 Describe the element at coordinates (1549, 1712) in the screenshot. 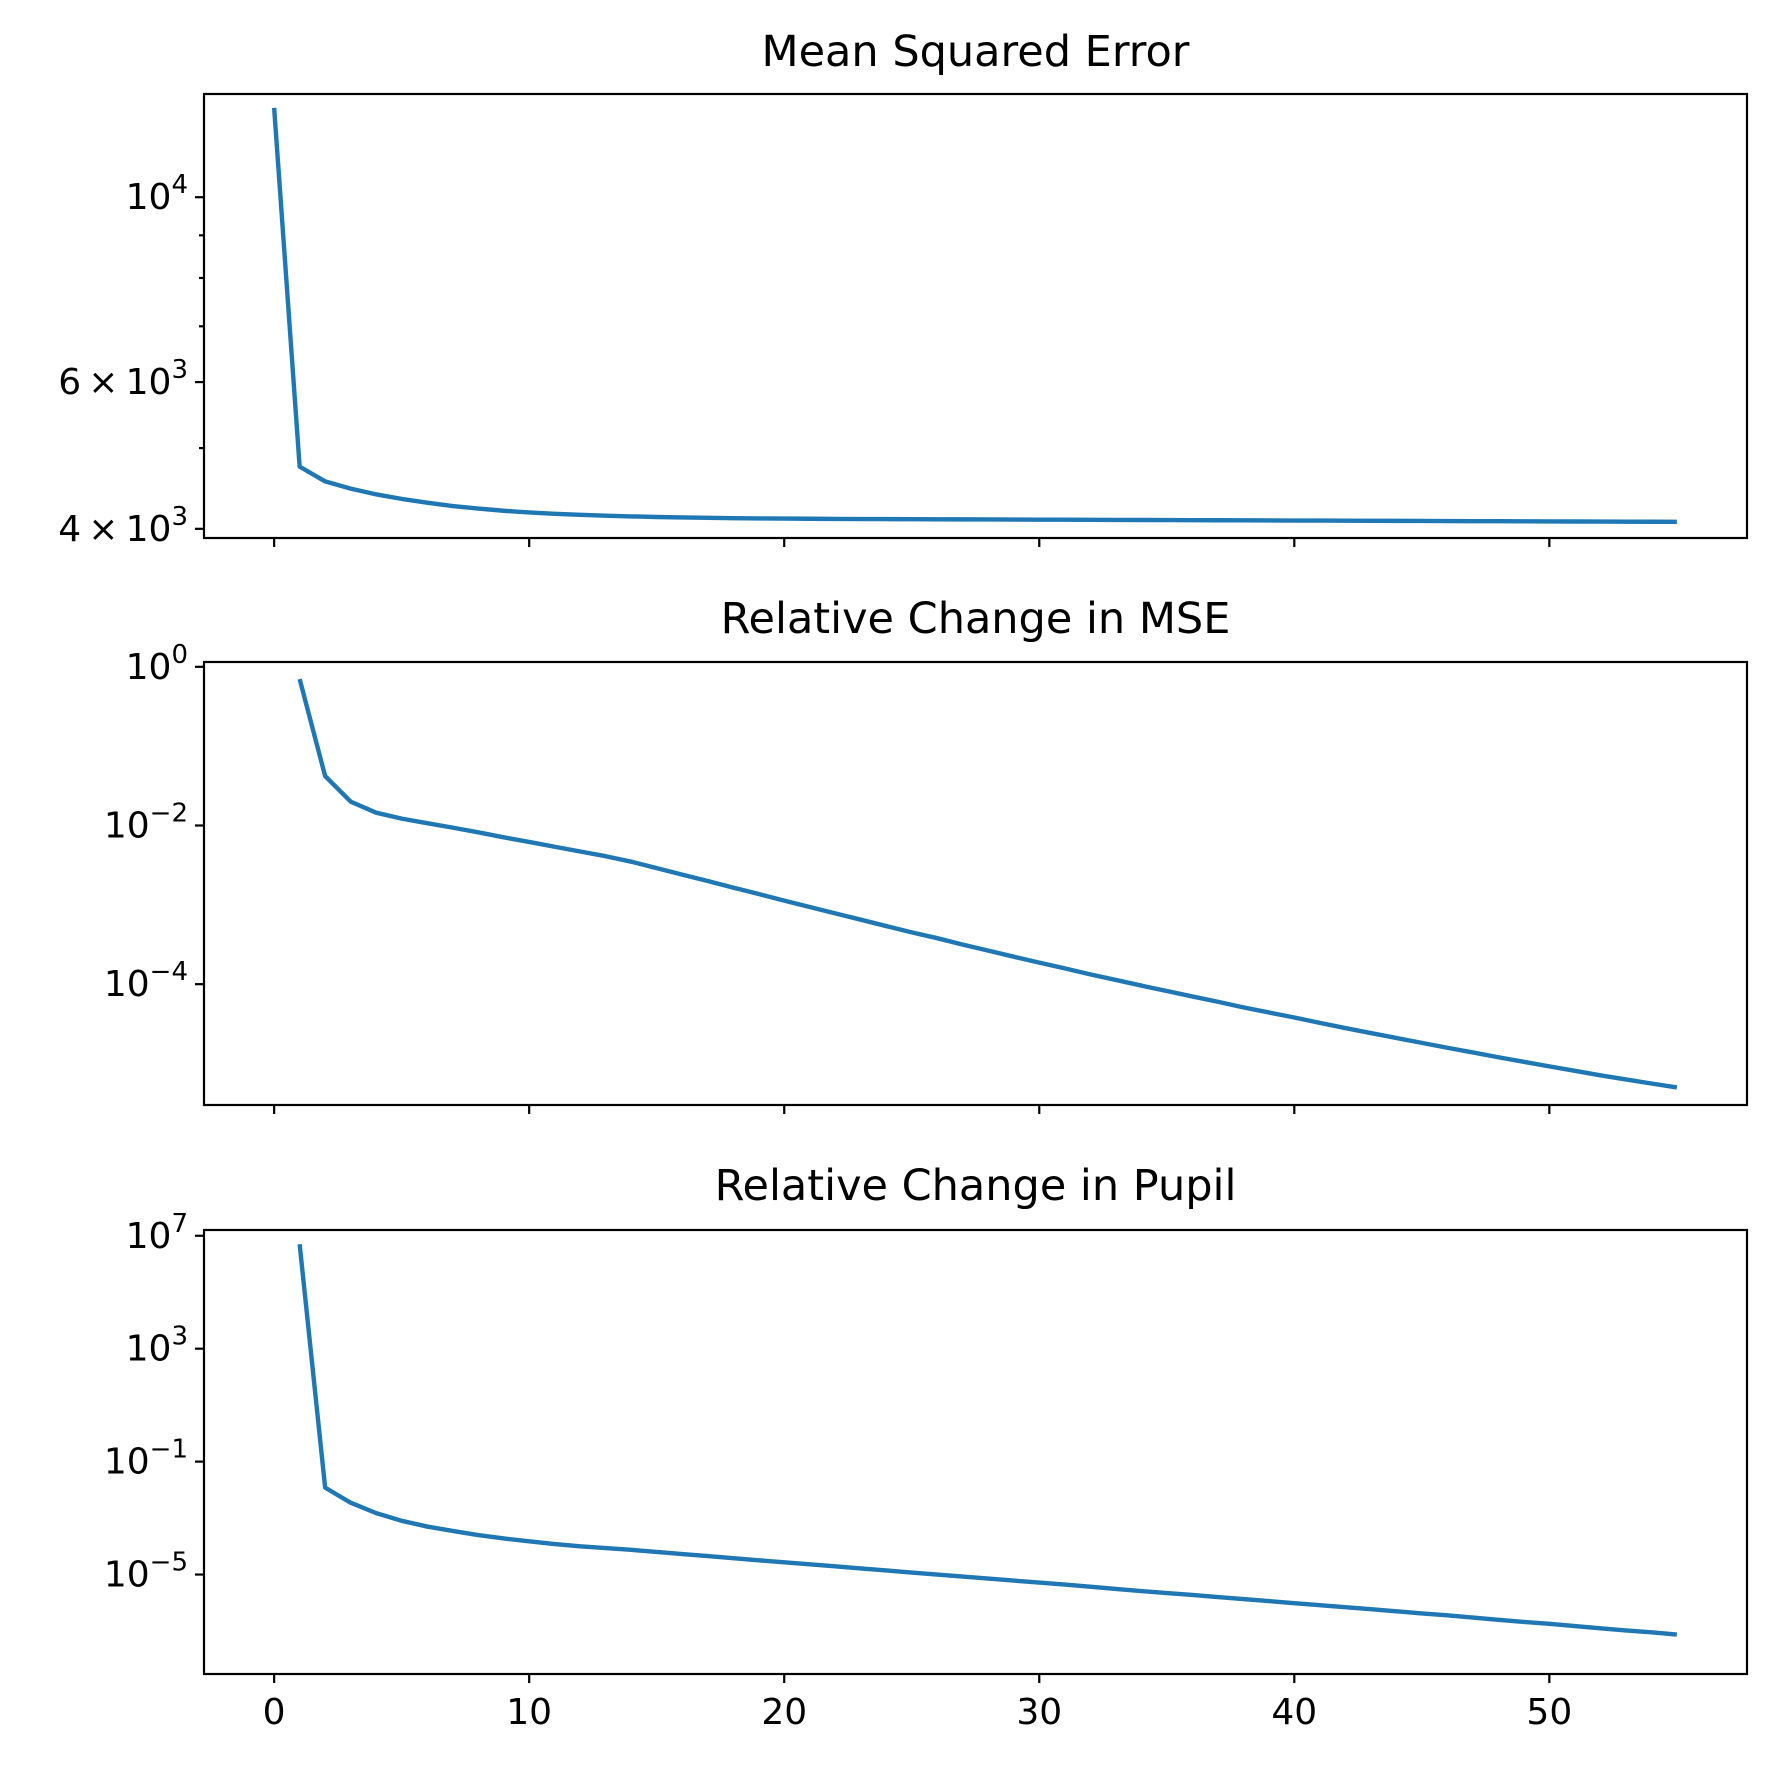

I see `x-tick-label: 50` at that location.